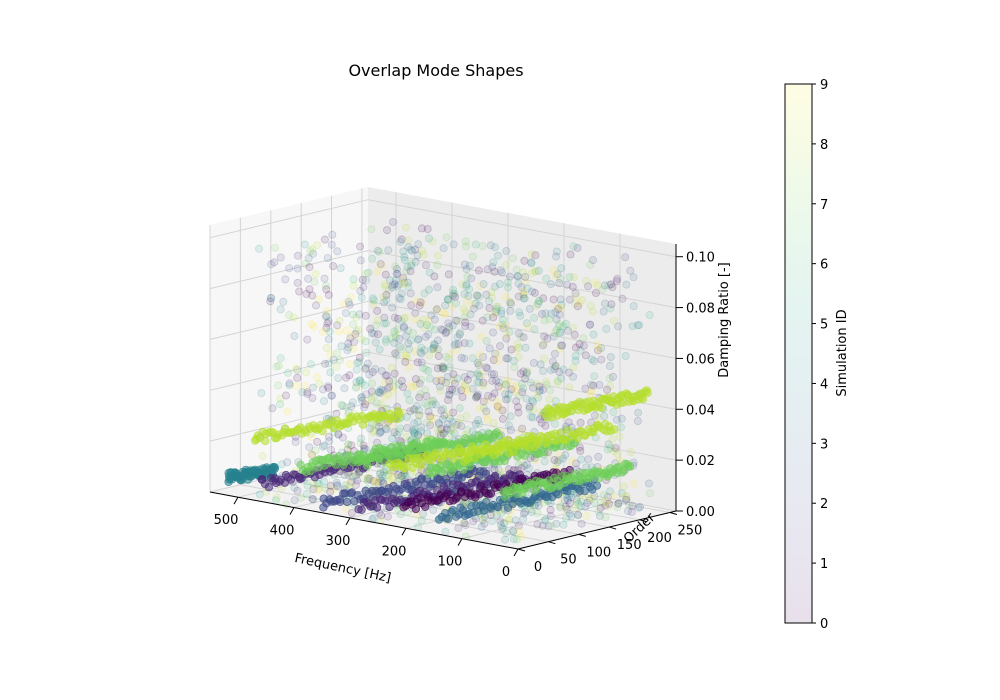  Describe the element at coordinates (820, 355) in the screenshot. I see `colorbar-ticks: 0 1 2 3 4 5 6 7 8 9` at that location.